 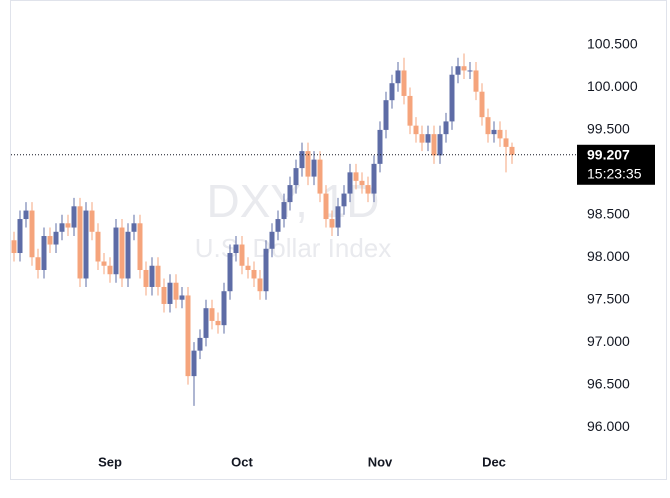 What do you see at coordinates (608, 214) in the screenshot?
I see `y-tick-label: 98.500` at bounding box center [608, 214].